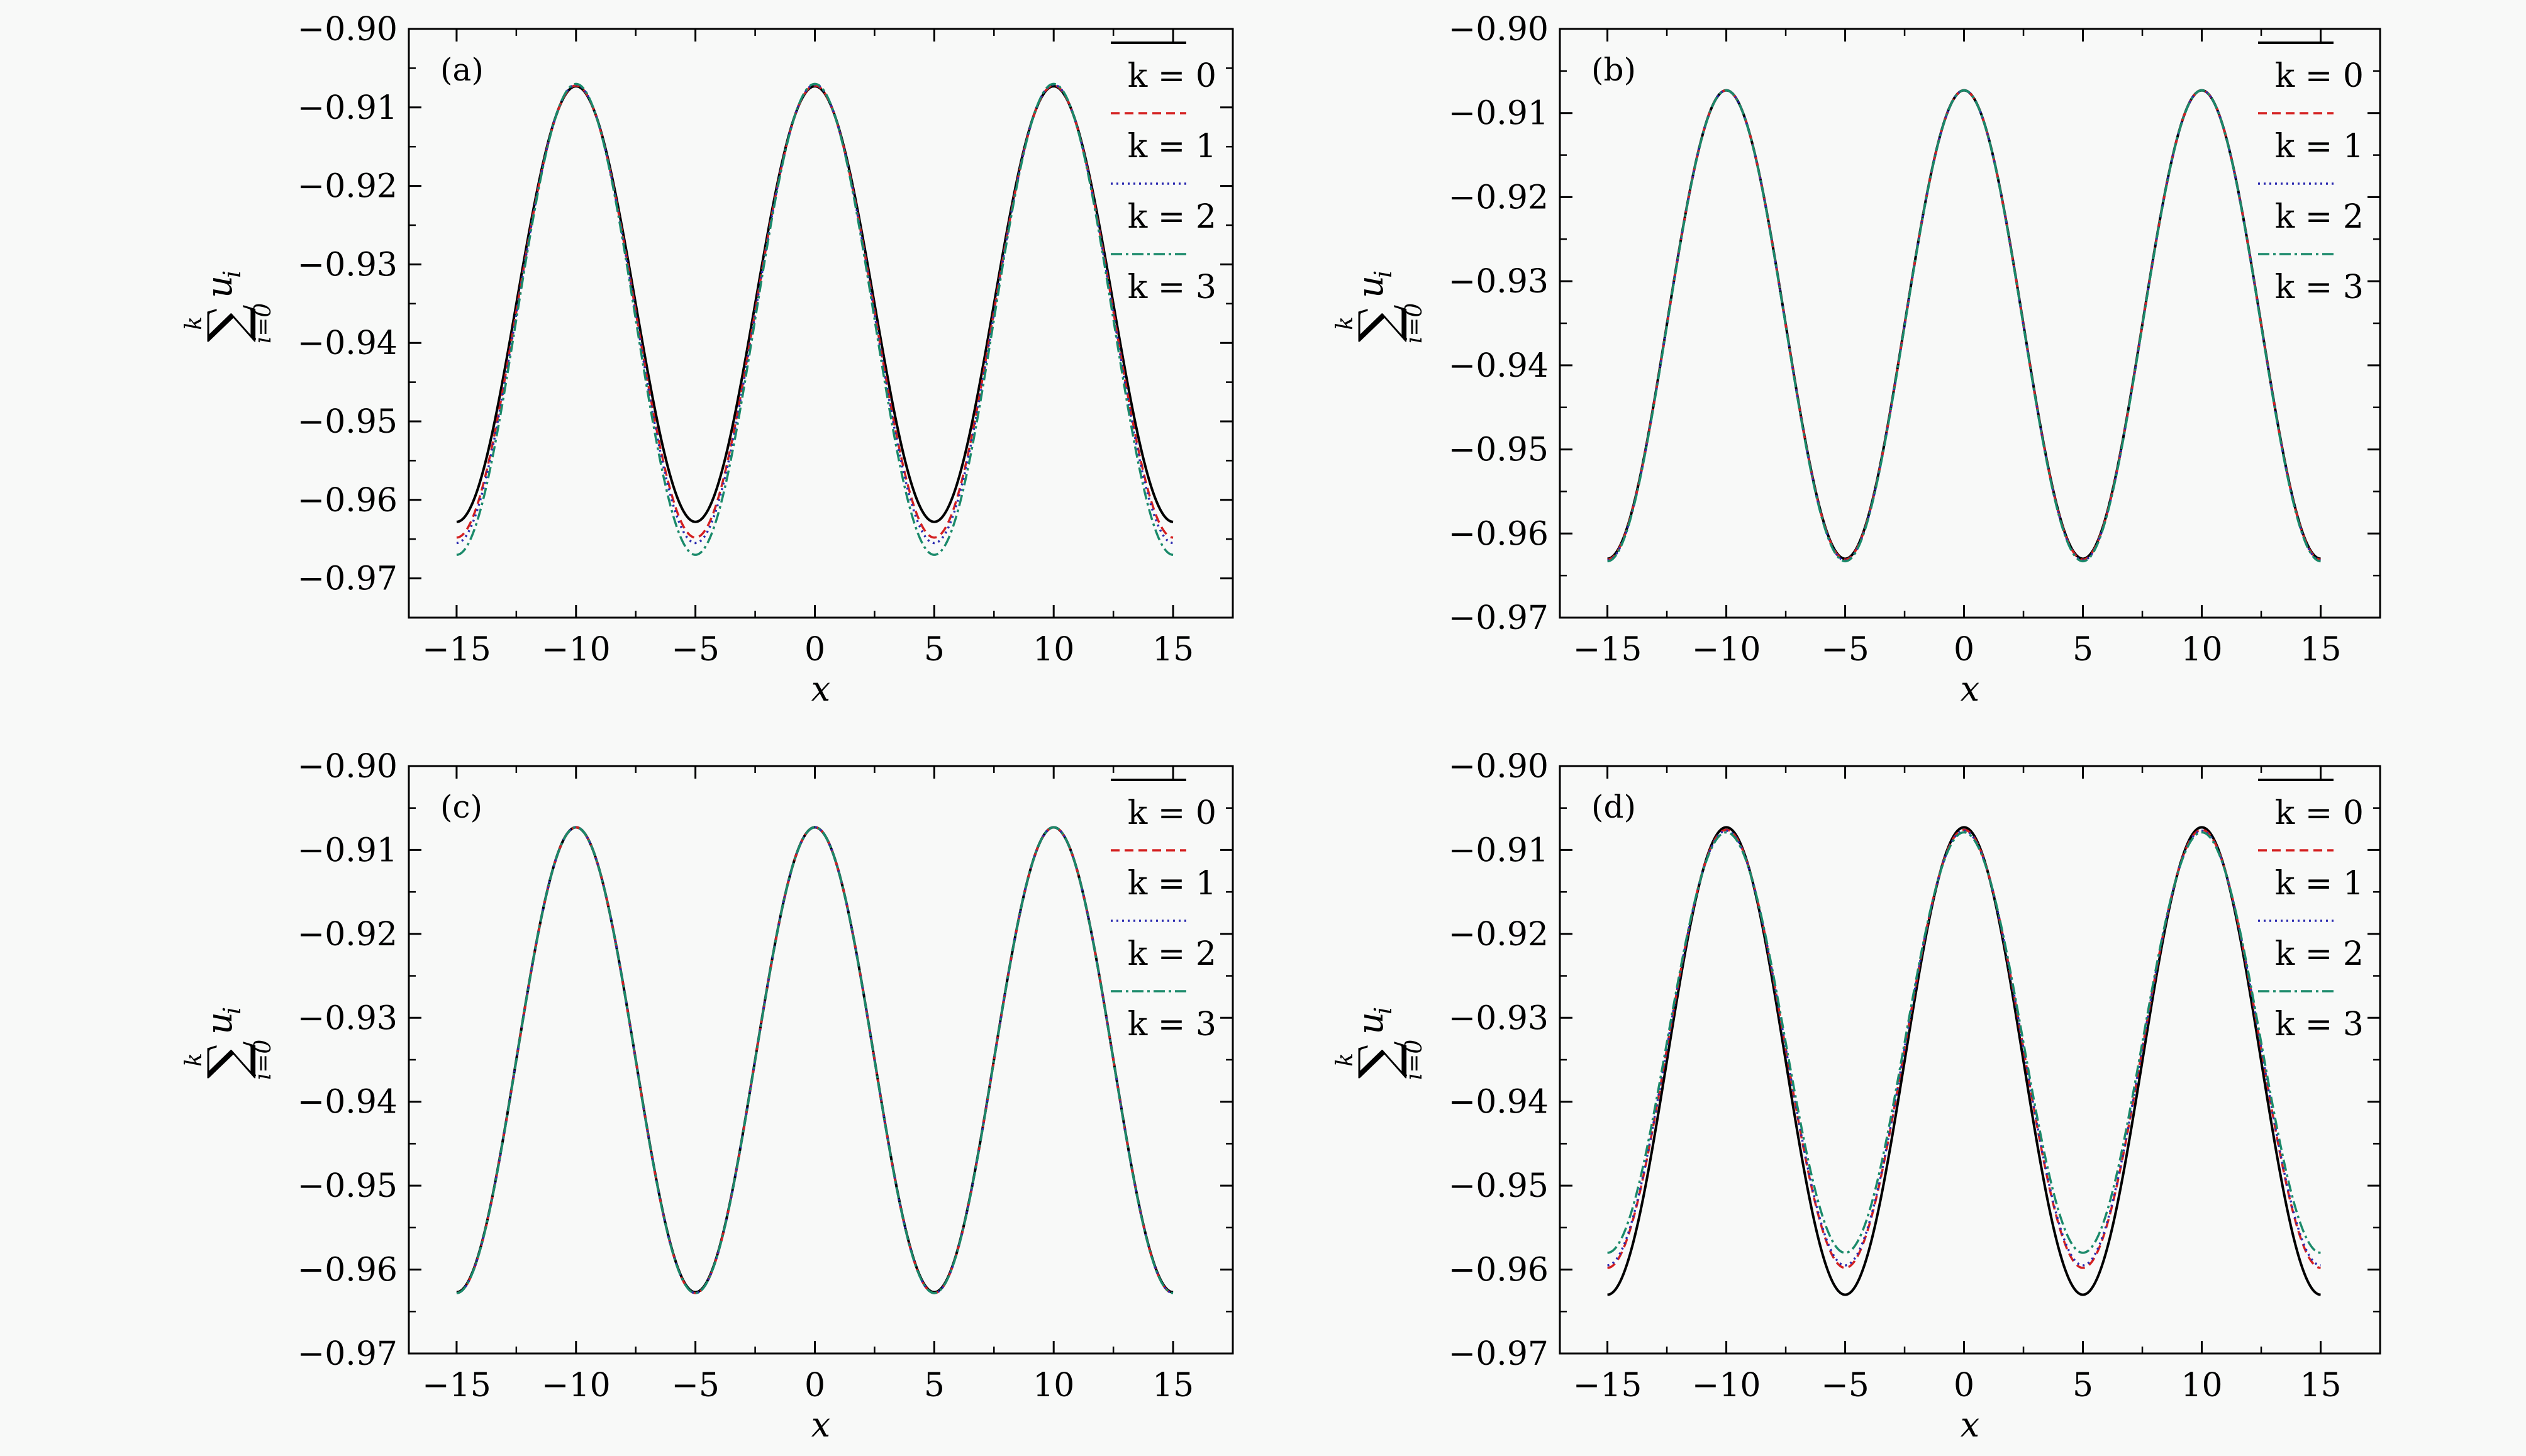 The width and height of the screenshot is (2526, 1456). I want to click on legend-label-k0: k = 0, so click(1172, 76).